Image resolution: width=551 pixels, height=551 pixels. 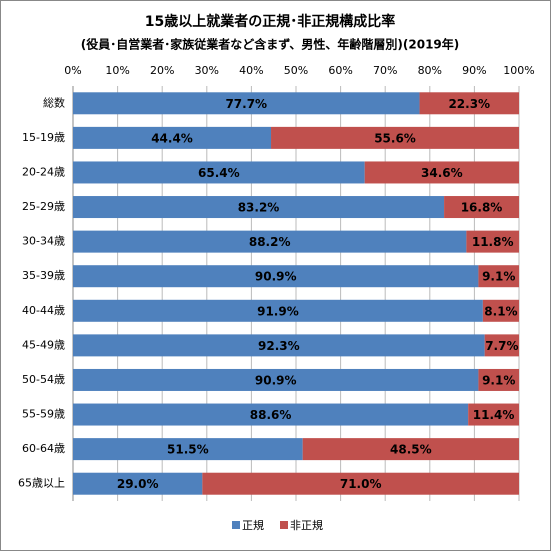 What do you see at coordinates (43, 171) in the screenshot?
I see `y-tick-label: 20-24歳` at bounding box center [43, 171].